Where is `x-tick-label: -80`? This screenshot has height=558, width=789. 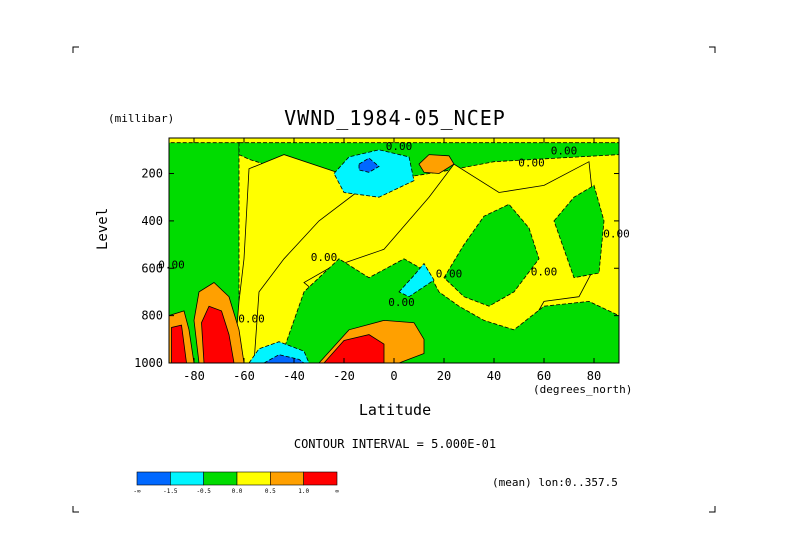 x-tick-label: -80 is located at coordinates (194, 376).